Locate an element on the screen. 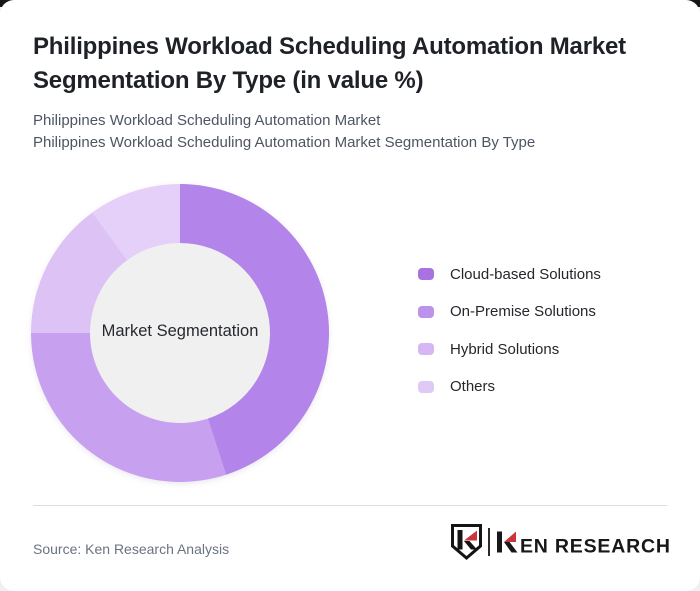  donut-slice-hybrid-solutions is located at coordinates (79, 272).